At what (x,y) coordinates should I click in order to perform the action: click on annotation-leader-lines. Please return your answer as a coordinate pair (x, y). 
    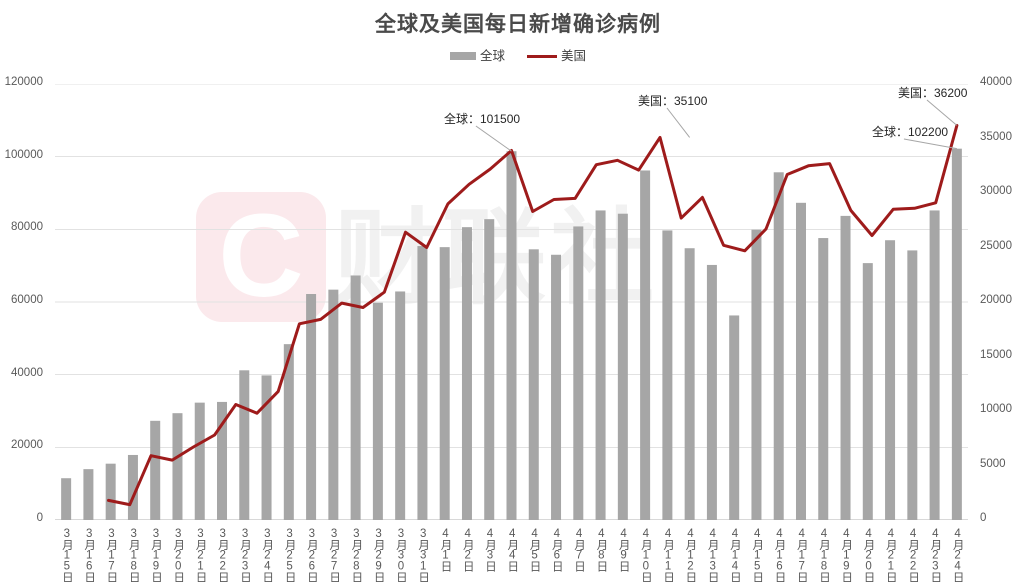
    Looking at the image, I should click on (716, 125).